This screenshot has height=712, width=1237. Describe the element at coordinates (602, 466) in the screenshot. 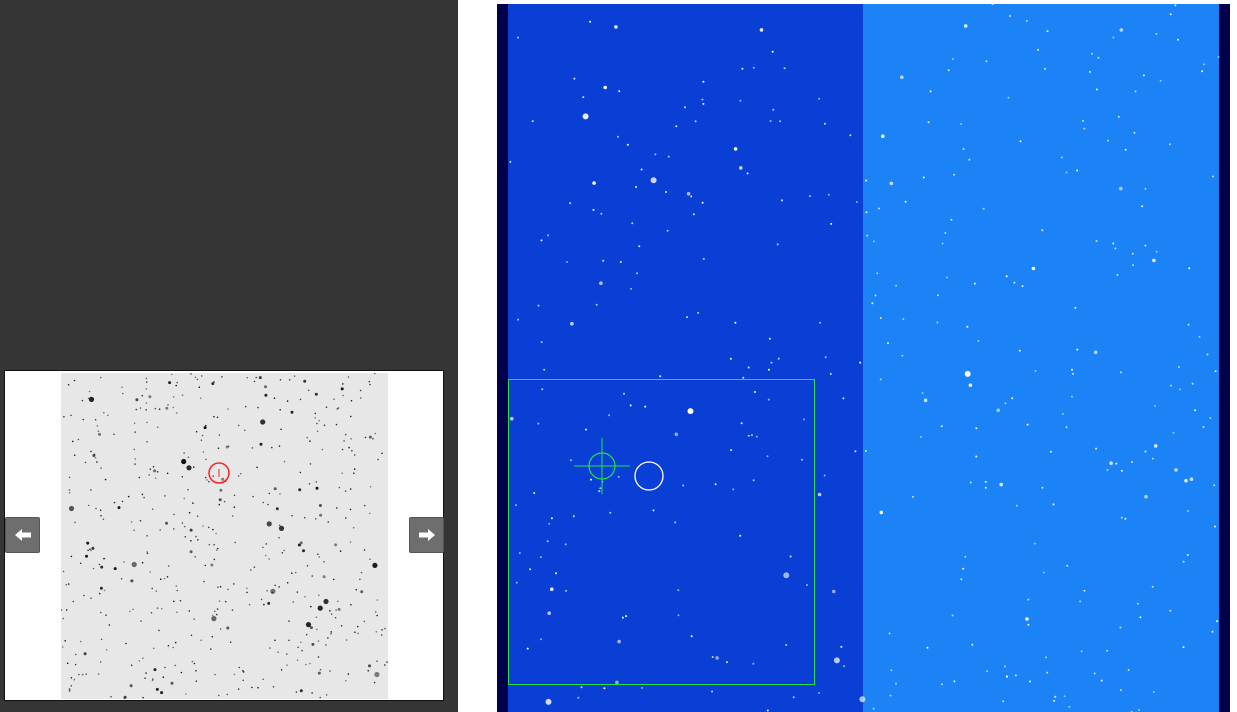

I see `crosshair-icon` at that location.